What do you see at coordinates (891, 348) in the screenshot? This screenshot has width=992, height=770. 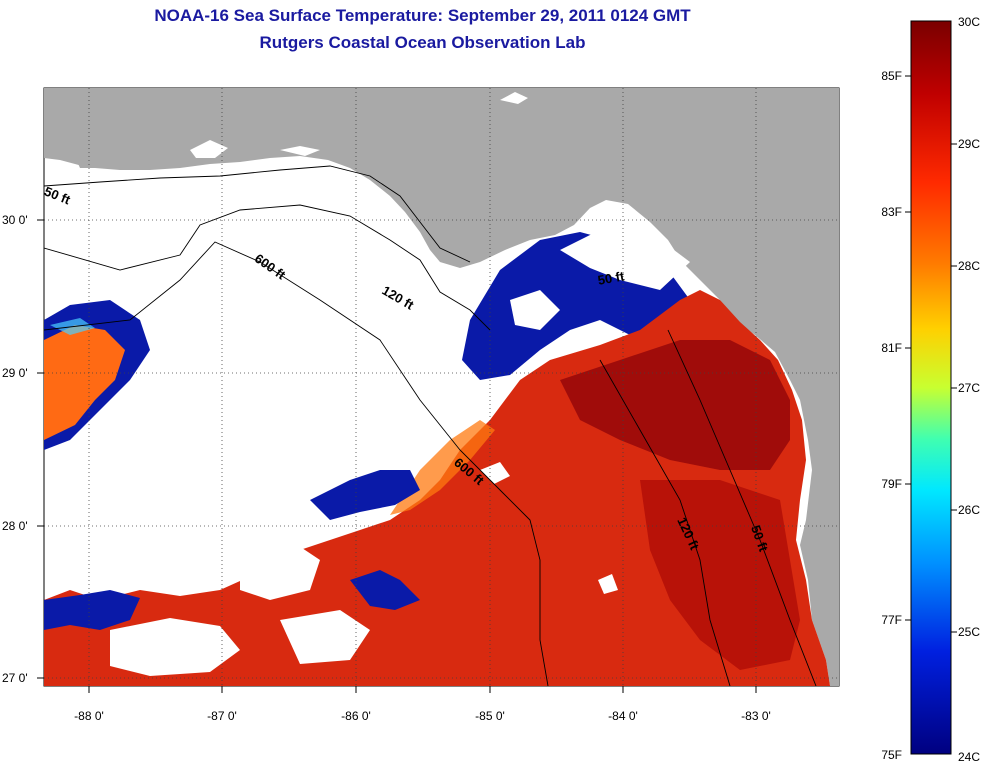 I see `colorbar-f-label: 81F` at bounding box center [891, 348].